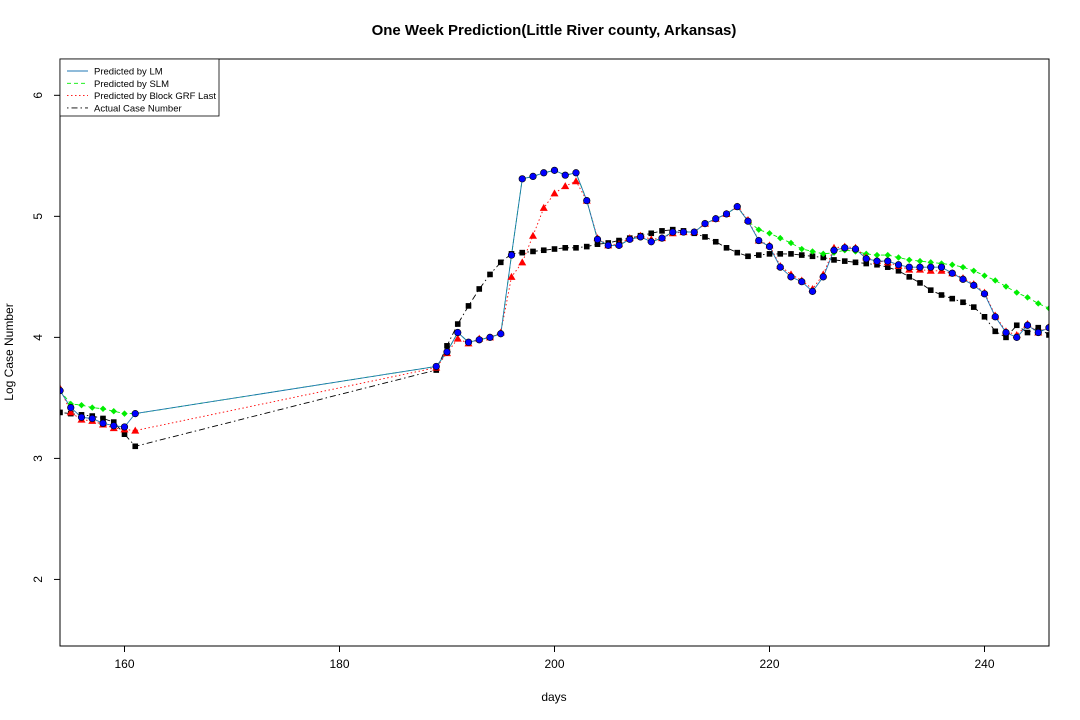 Image resolution: width=1080 pixels, height=720 pixels. What do you see at coordinates (38, 95) in the screenshot?
I see `y-tick-label: 6` at bounding box center [38, 95].